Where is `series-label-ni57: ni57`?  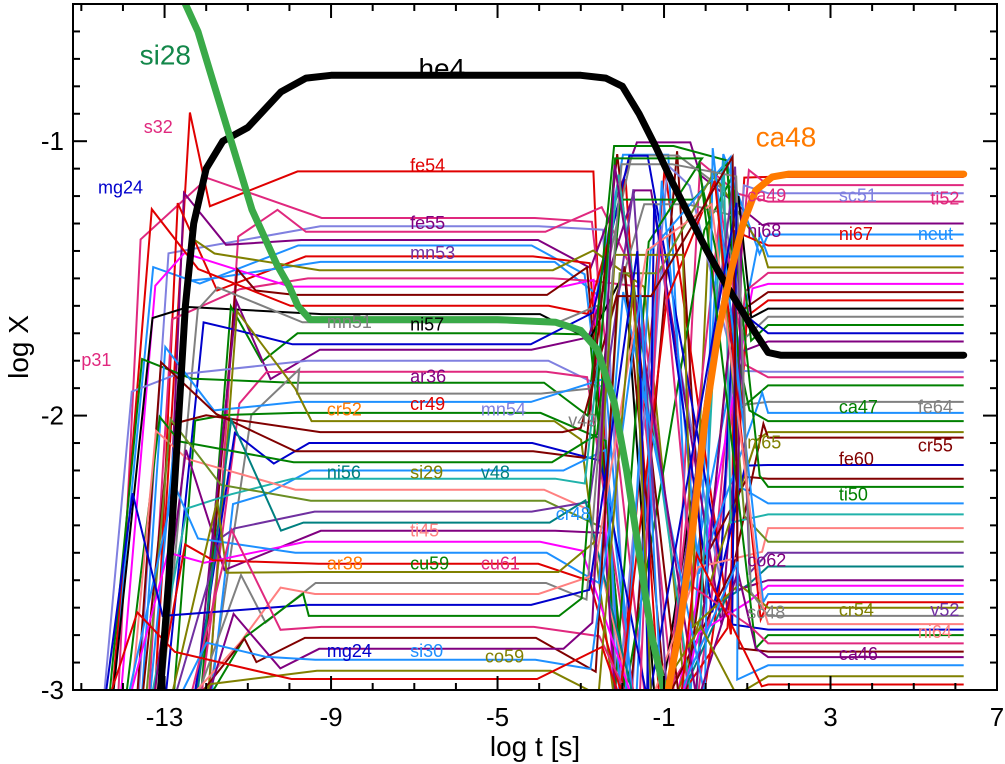 series-label-ni57: ni57 is located at coordinates (427, 325).